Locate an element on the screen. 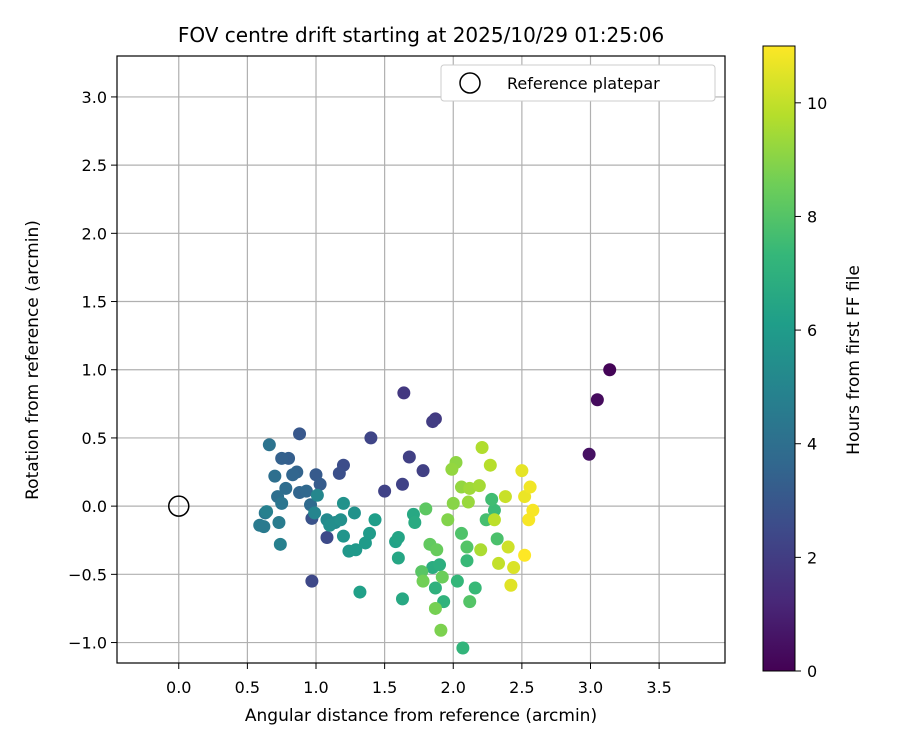 The width and height of the screenshot is (900, 750). legend: Reference platepar is located at coordinates (578, 83).